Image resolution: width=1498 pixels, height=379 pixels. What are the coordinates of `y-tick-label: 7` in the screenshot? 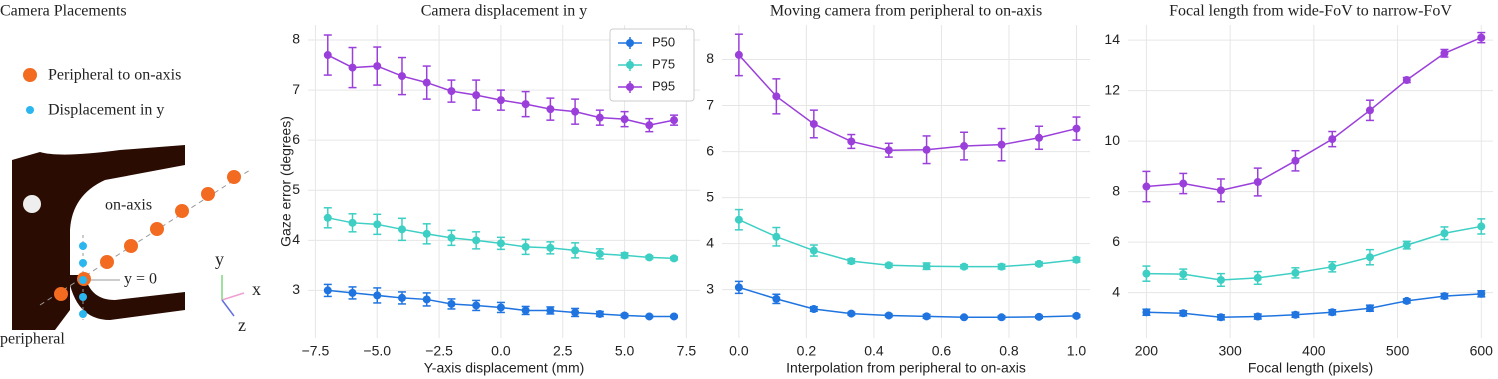 It's located at (296, 89).